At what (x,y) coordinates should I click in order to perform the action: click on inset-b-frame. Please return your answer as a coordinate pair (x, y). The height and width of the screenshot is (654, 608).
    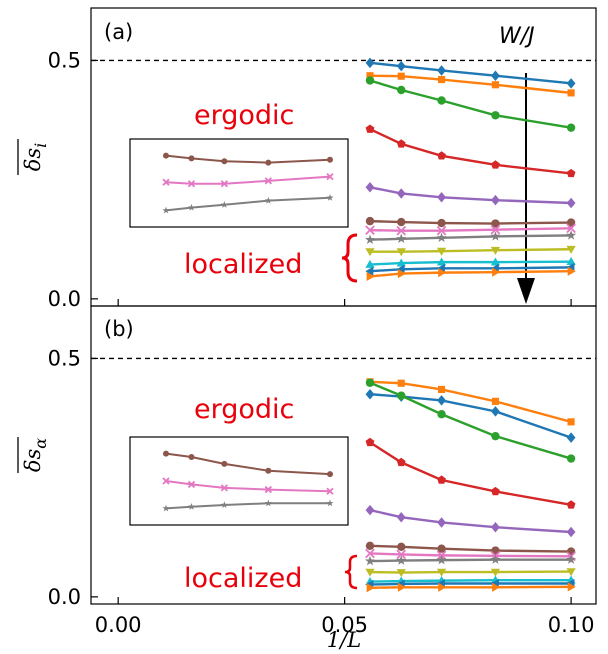
    Looking at the image, I should click on (239, 481).